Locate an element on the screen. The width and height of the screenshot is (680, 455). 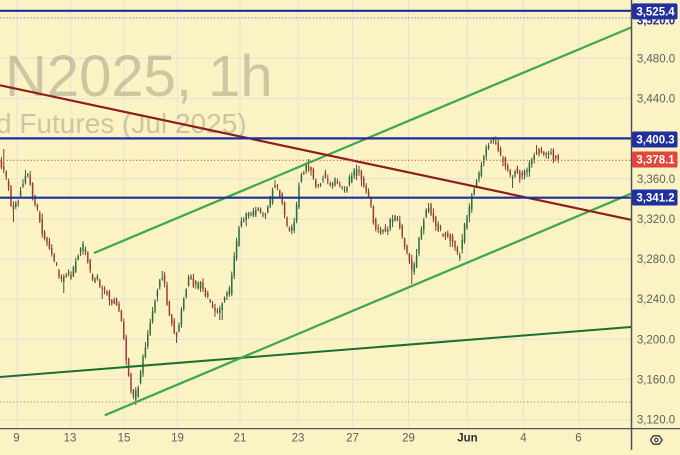
svg-text: 3,341.2 is located at coordinates (655, 199).